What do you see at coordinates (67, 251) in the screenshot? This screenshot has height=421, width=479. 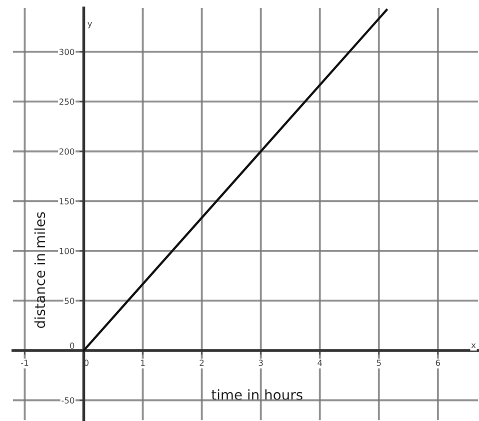 I see `y-tick-label: 100` at bounding box center [67, 251].